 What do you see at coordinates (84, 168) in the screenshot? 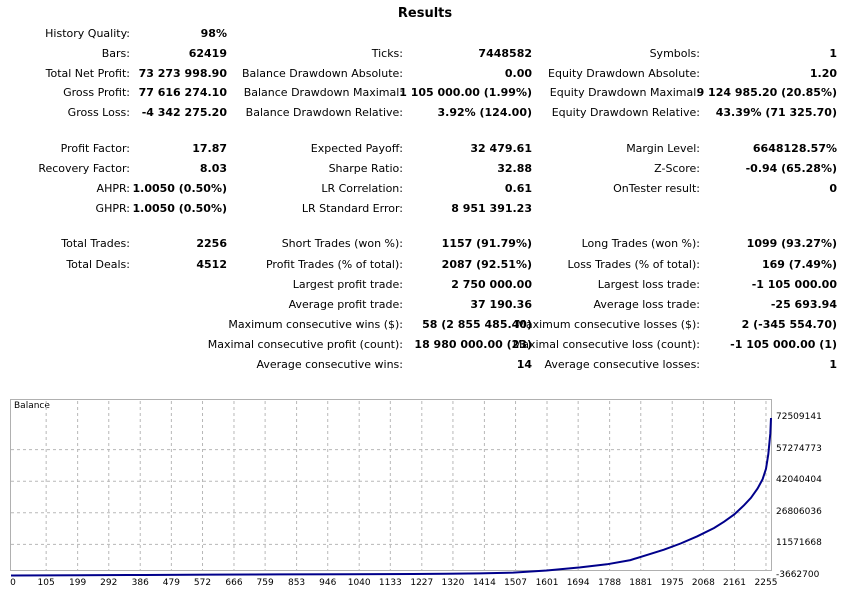
I see `recovery-factor-label: Recovery Factor:` at bounding box center [84, 168].